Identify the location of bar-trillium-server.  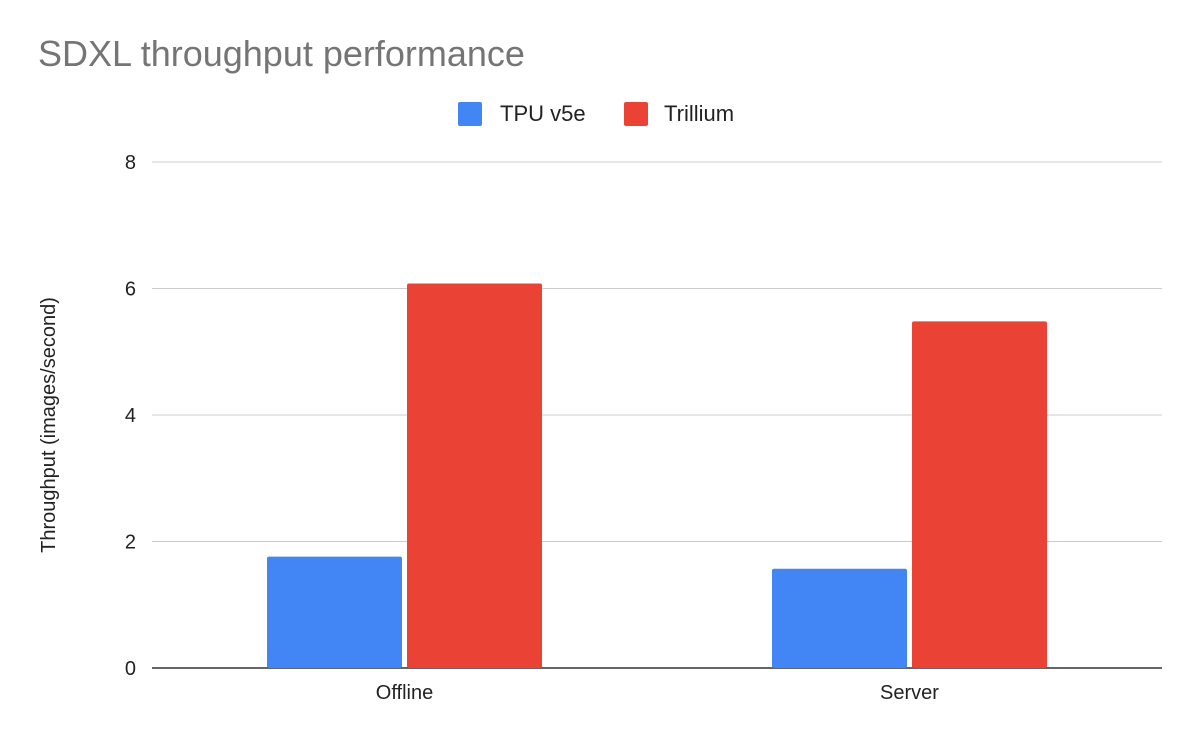
(979, 494).